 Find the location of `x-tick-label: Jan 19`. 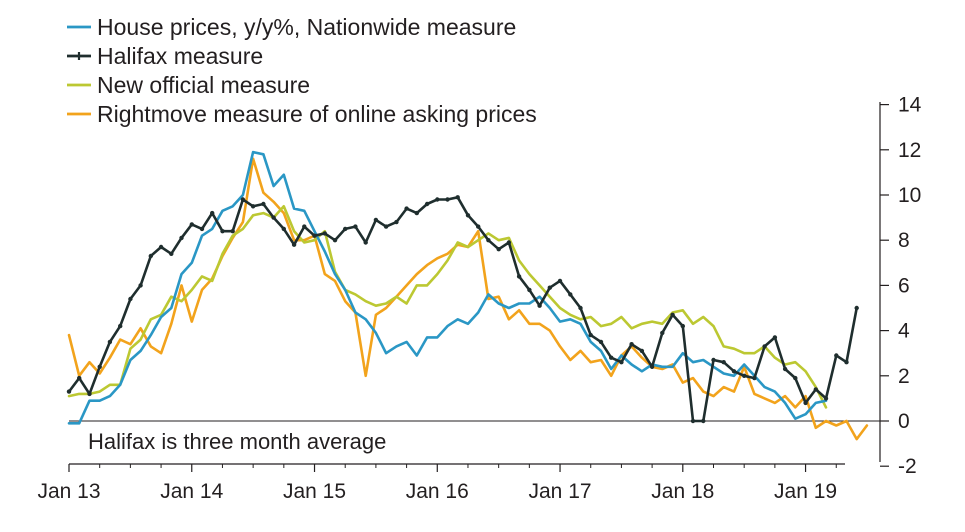

x-tick-label: Jan 19 is located at coordinates (805, 491).